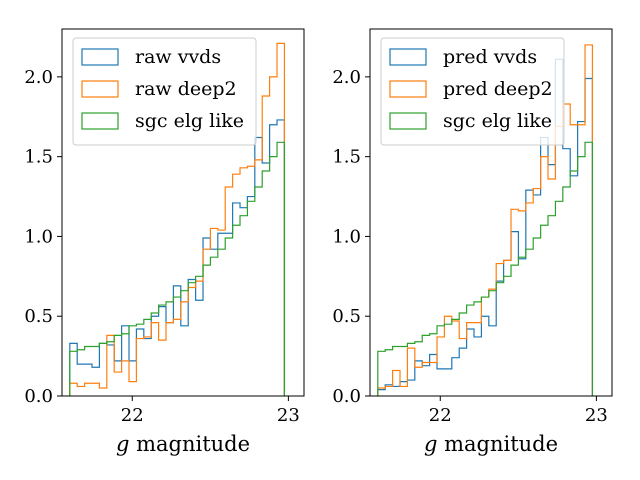 This screenshot has height=480, width=640. Describe the element at coordinates (498, 89) in the screenshot. I see `legend-label: pred deep2` at that location.